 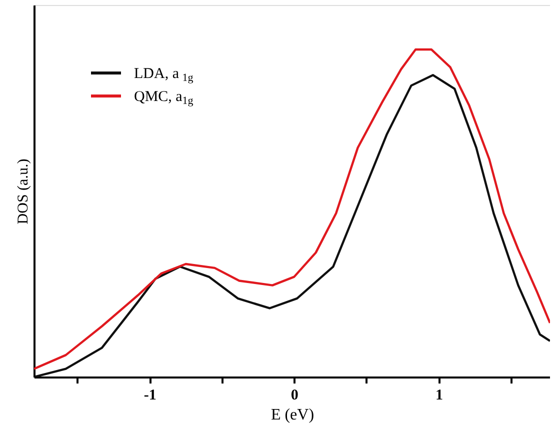 What do you see at coordinates (294, 396) in the screenshot?
I see `x-tick-label: 0` at bounding box center [294, 396].